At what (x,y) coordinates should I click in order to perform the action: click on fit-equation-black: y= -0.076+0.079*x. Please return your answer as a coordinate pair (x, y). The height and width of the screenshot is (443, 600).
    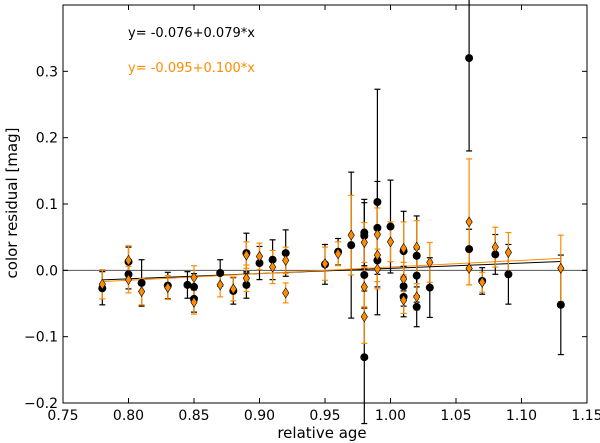
    Looking at the image, I should click on (191, 33).